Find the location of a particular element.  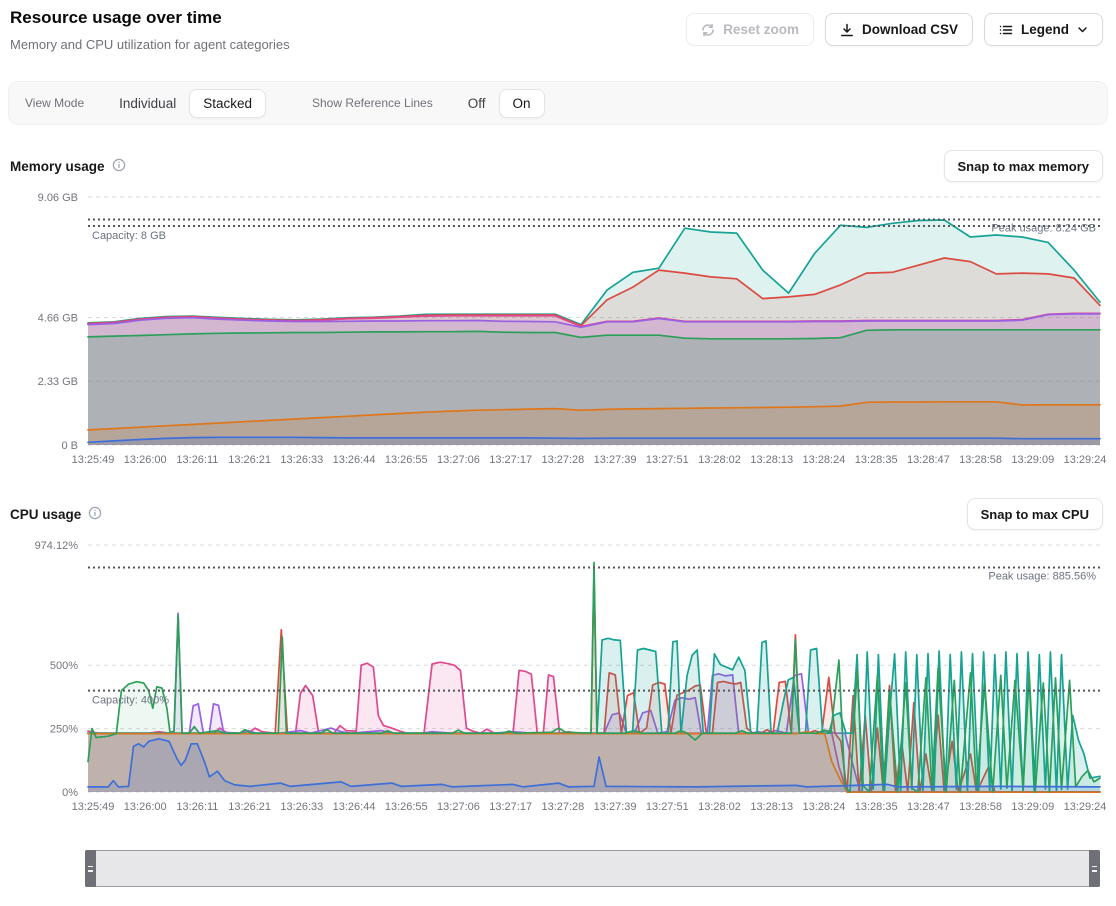

x-tick-label: 13:27:17 is located at coordinates (511, 807).